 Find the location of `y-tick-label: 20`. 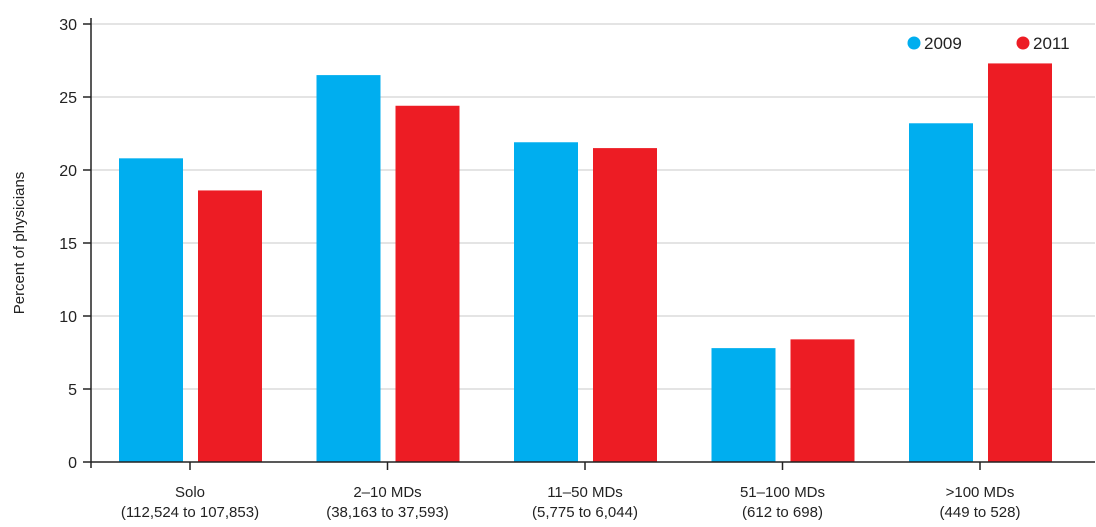

y-tick-label: 20 is located at coordinates (68, 171).